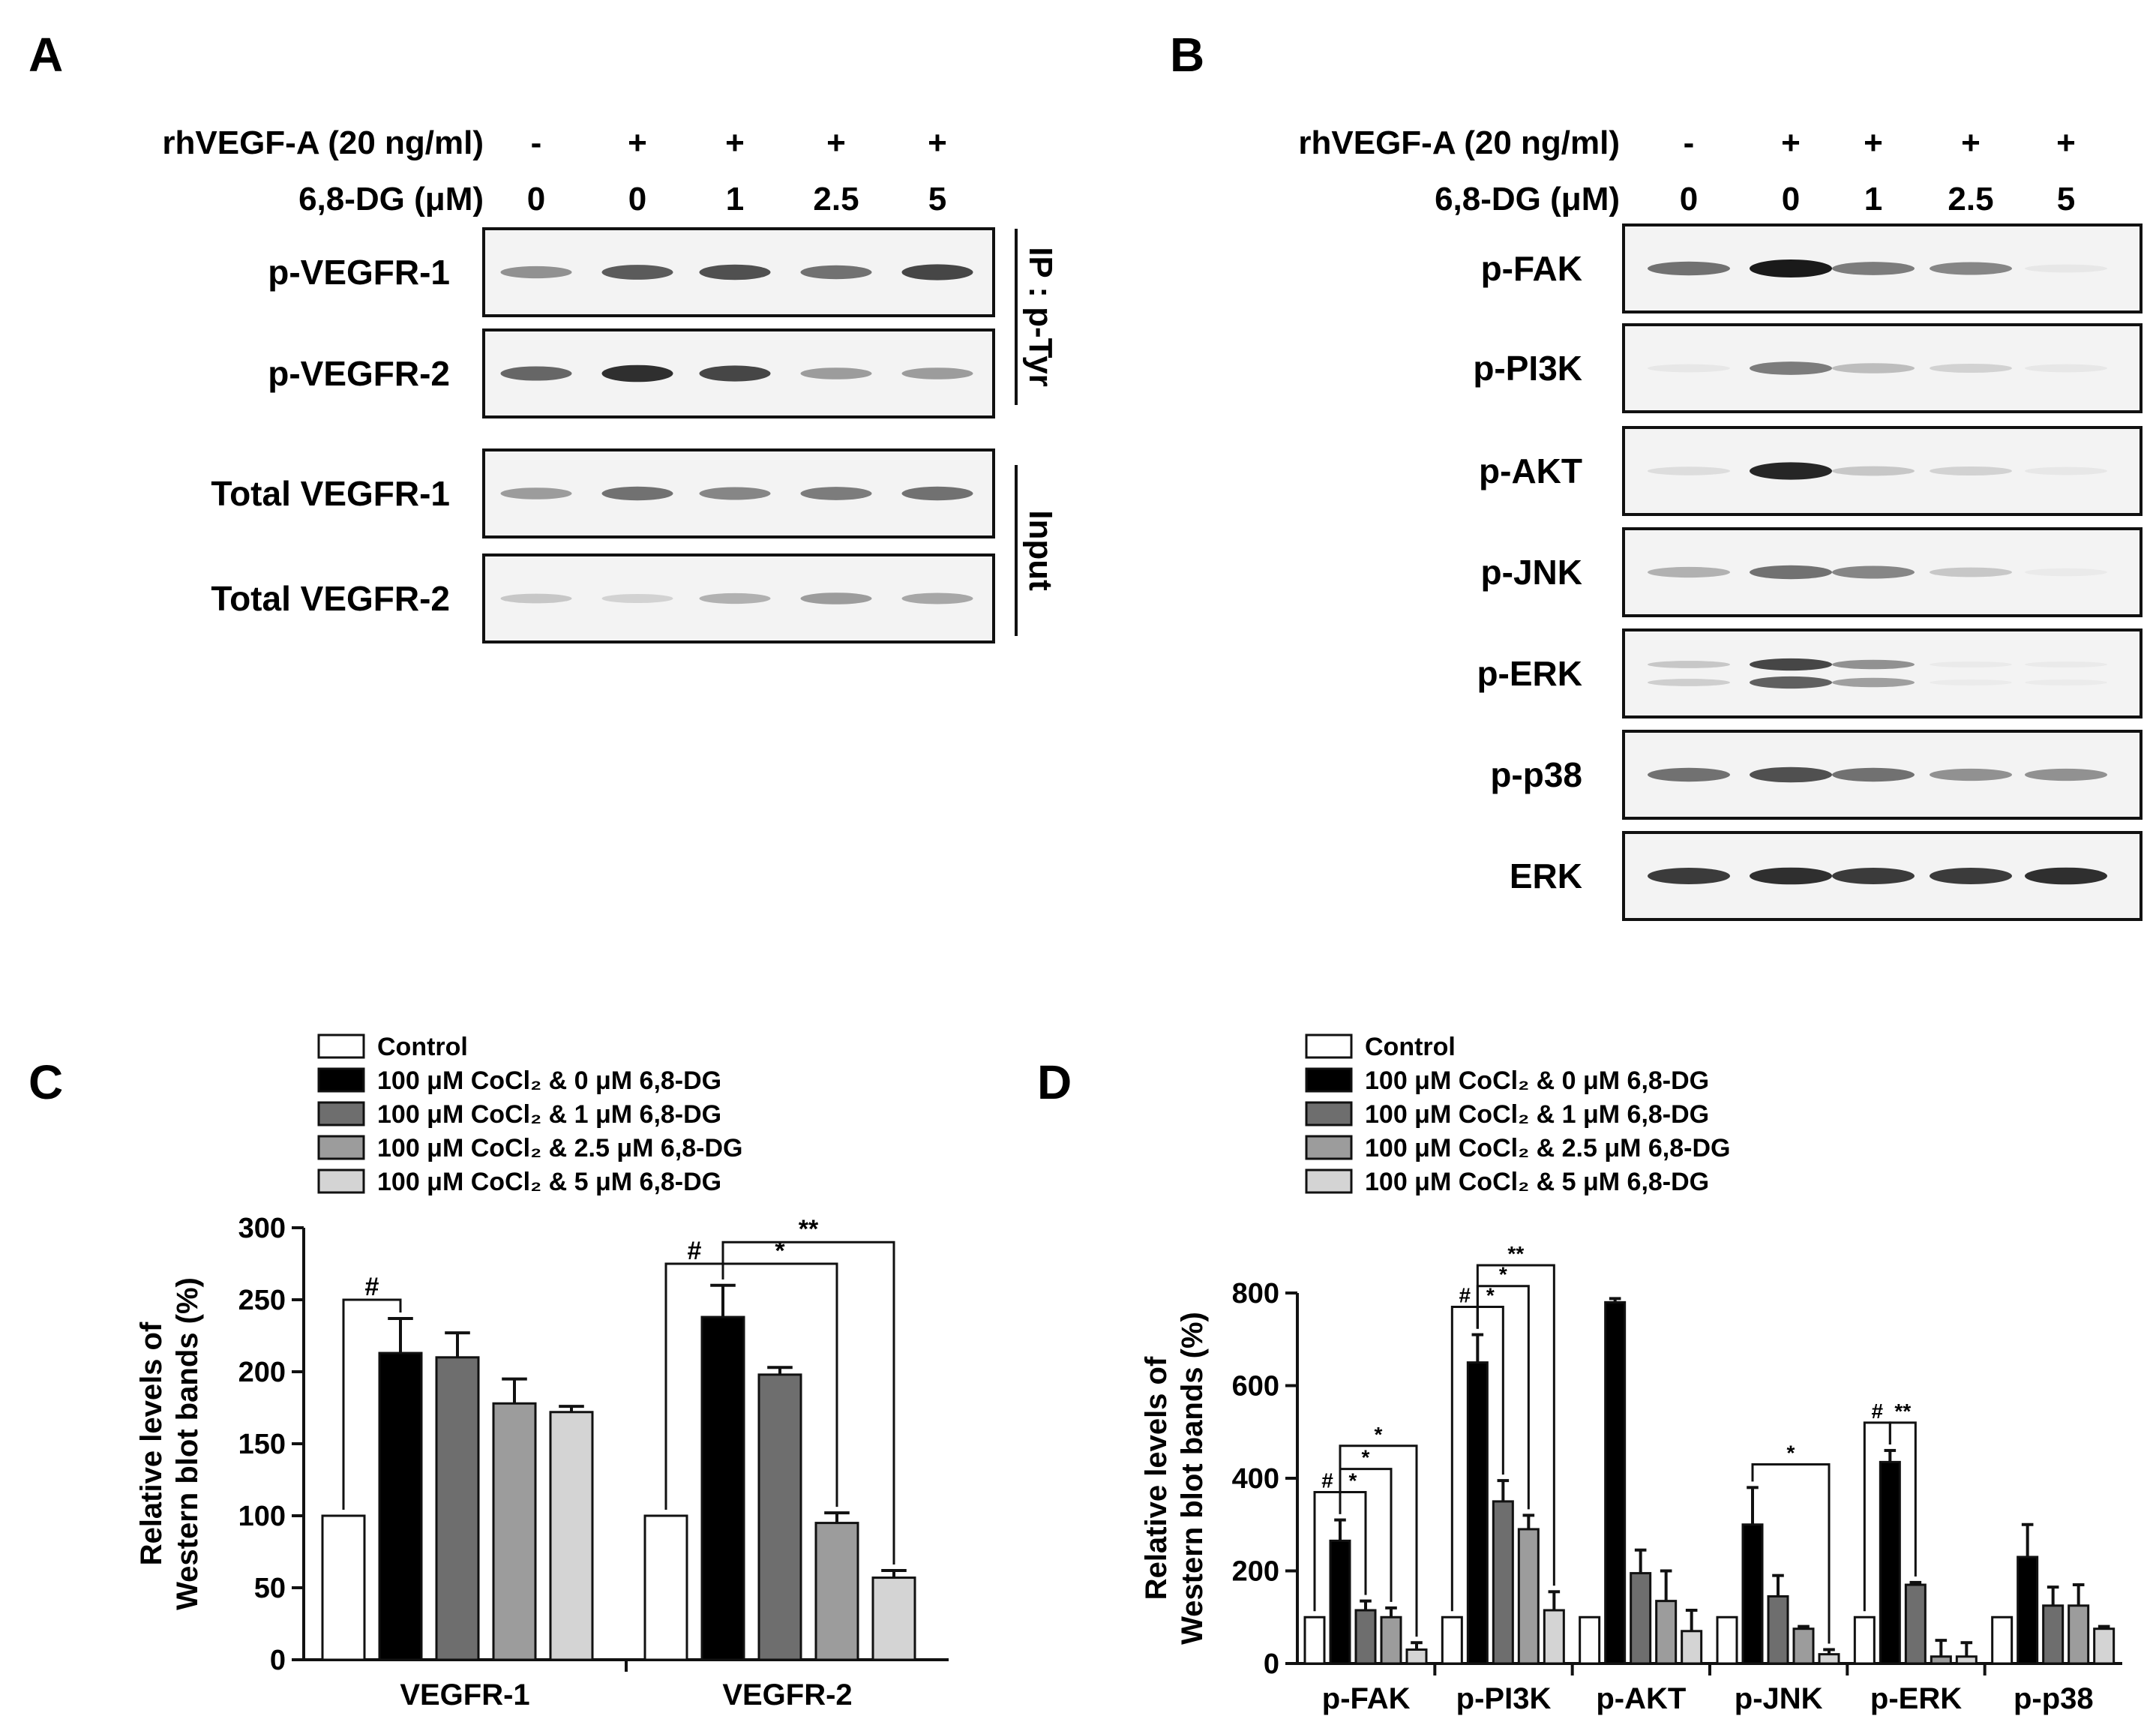 The height and width of the screenshot is (1731, 2156). Describe the element at coordinates (1530, 471) in the screenshot. I see `row-label-p-akt: p-AKT` at that location.